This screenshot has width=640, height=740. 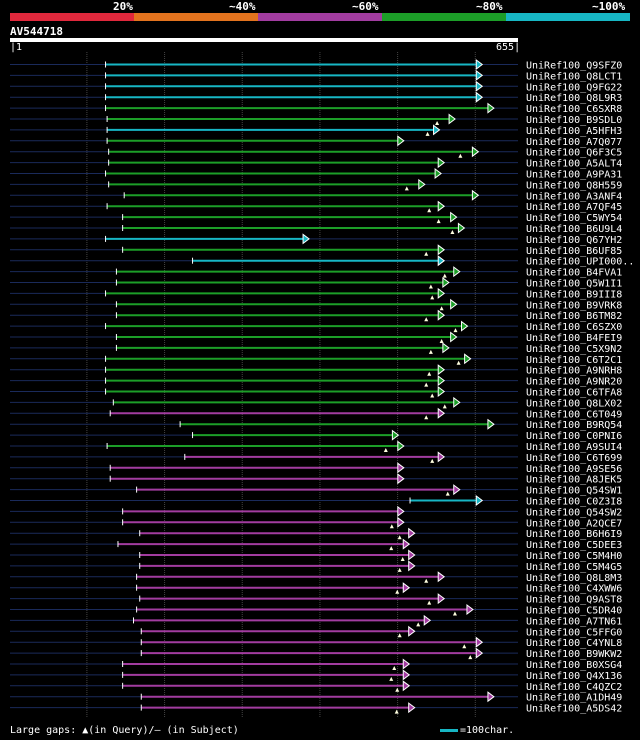 I want to click on hit-label: UniRef100_C6SXR8, so click(x=574, y=109).